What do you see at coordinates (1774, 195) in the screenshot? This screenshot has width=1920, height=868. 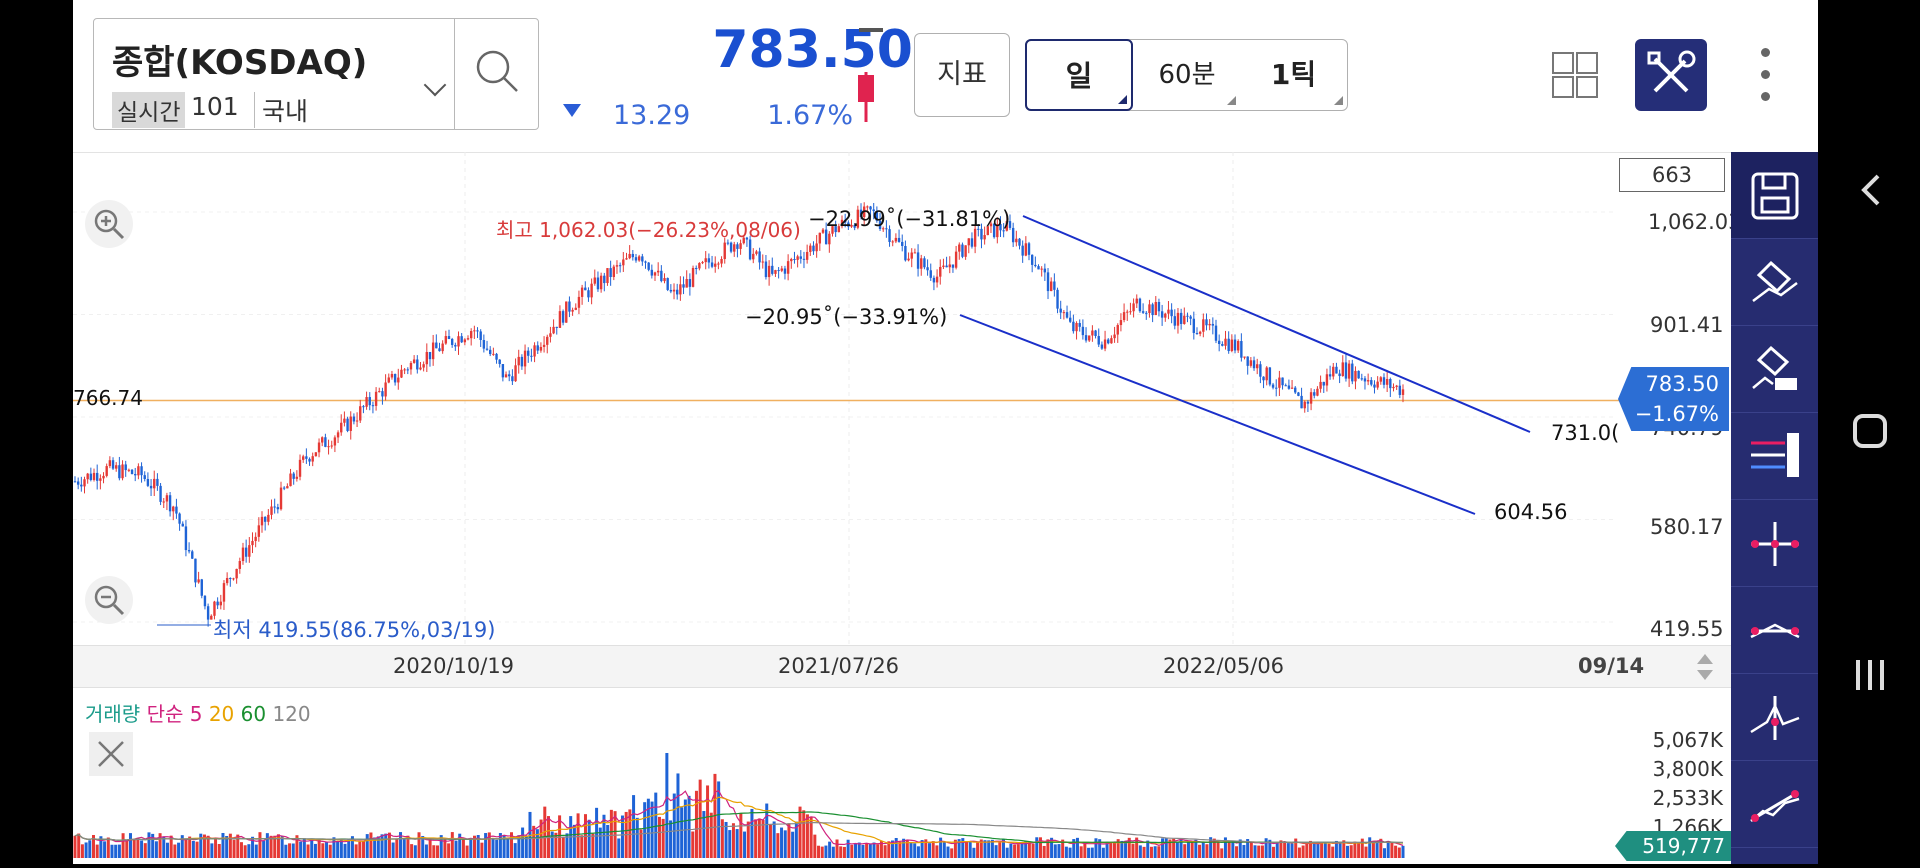 I see `save-button` at bounding box center [1774, 195].